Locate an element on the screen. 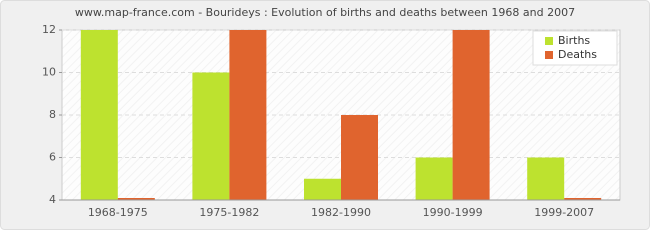  legend-label: Deaths is located at coordinates (577, 54).